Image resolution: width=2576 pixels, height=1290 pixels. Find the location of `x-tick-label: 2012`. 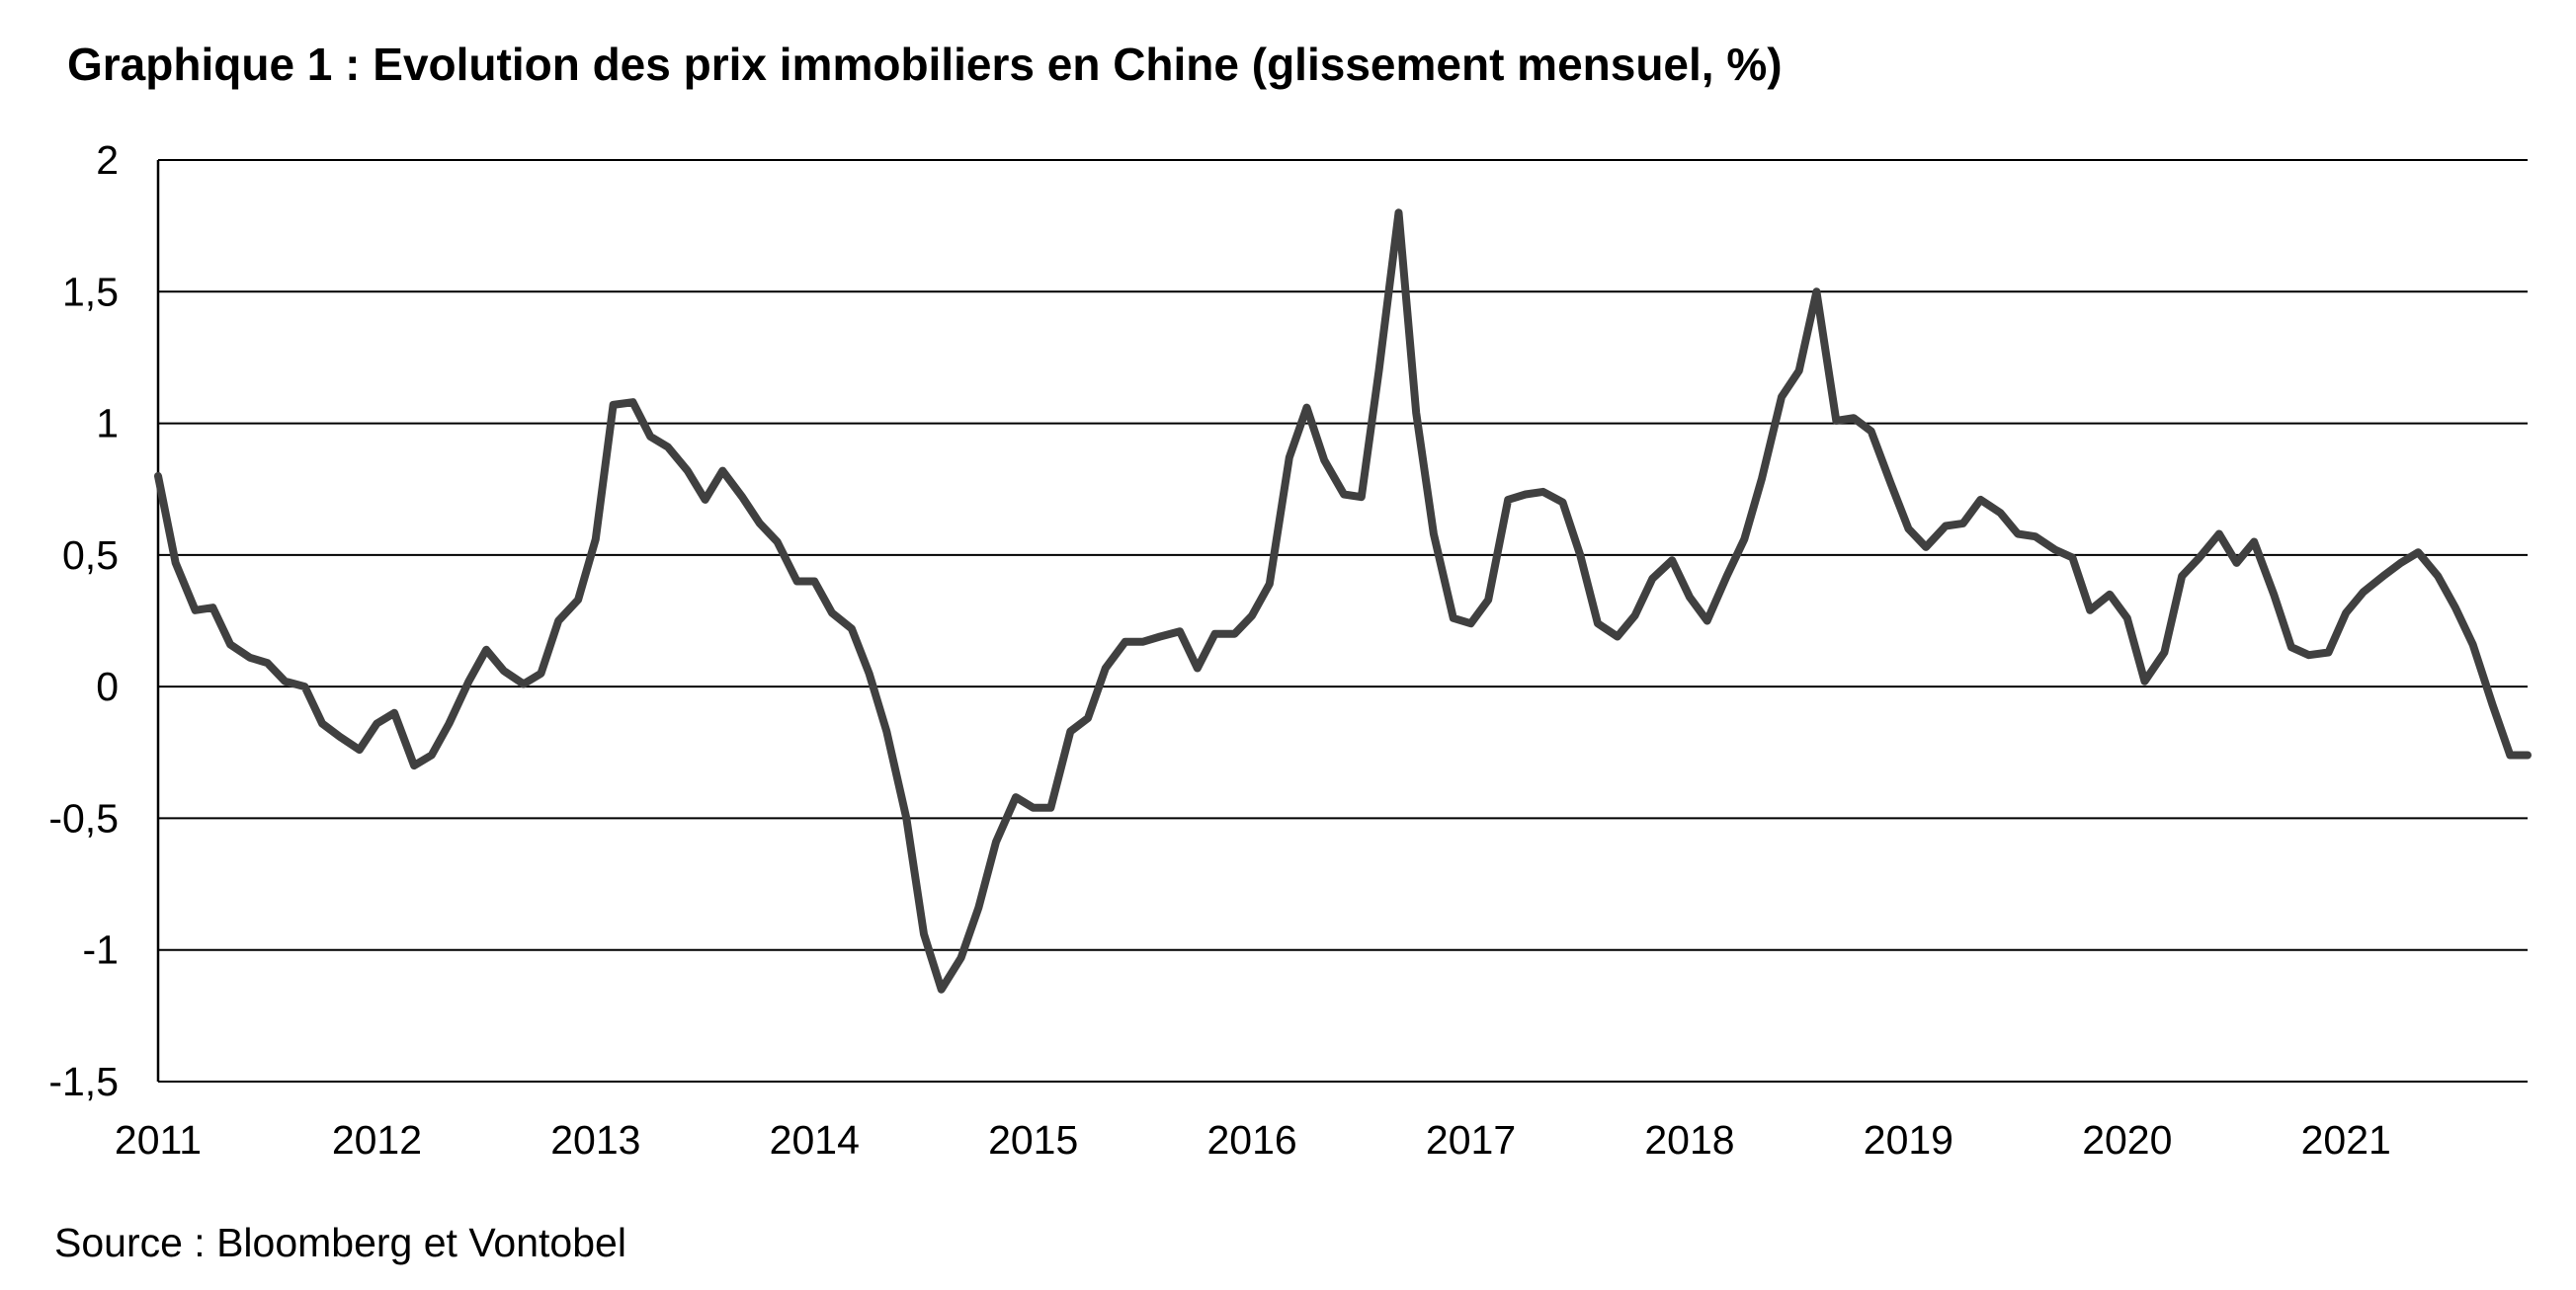

x-tick-label: 2012 is located at coordinates (377, 1140).